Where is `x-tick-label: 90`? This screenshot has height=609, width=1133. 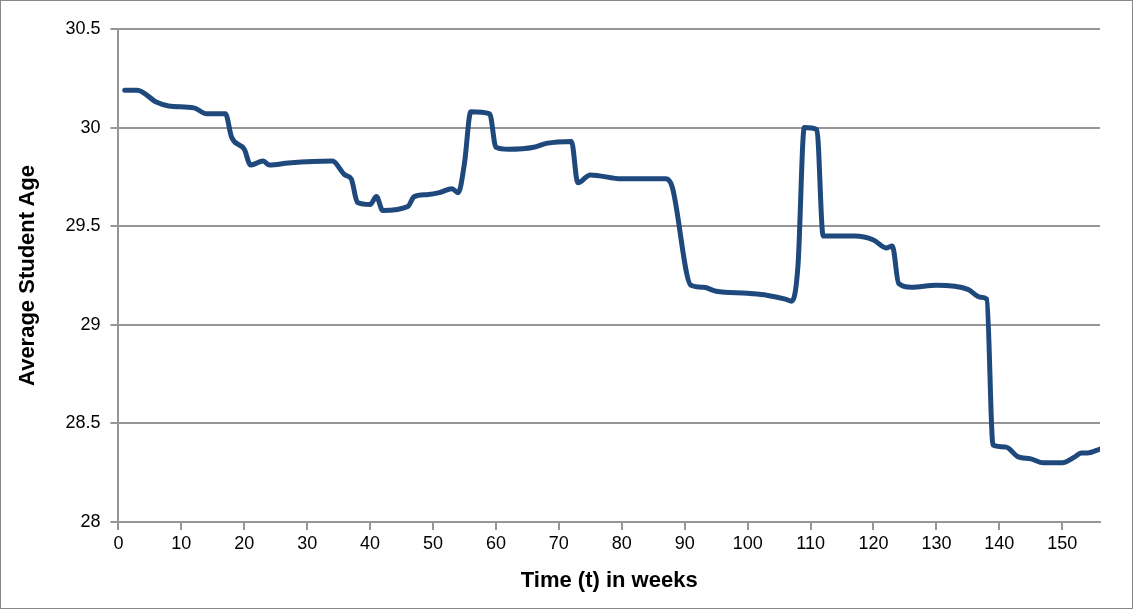
x-tick-label: 90 is located at coordinates (684, 542).